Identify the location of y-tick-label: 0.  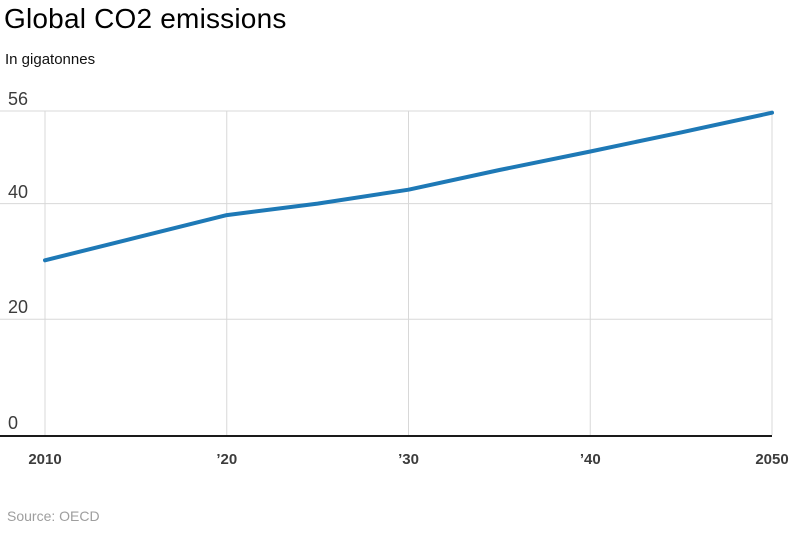
(13, 423).